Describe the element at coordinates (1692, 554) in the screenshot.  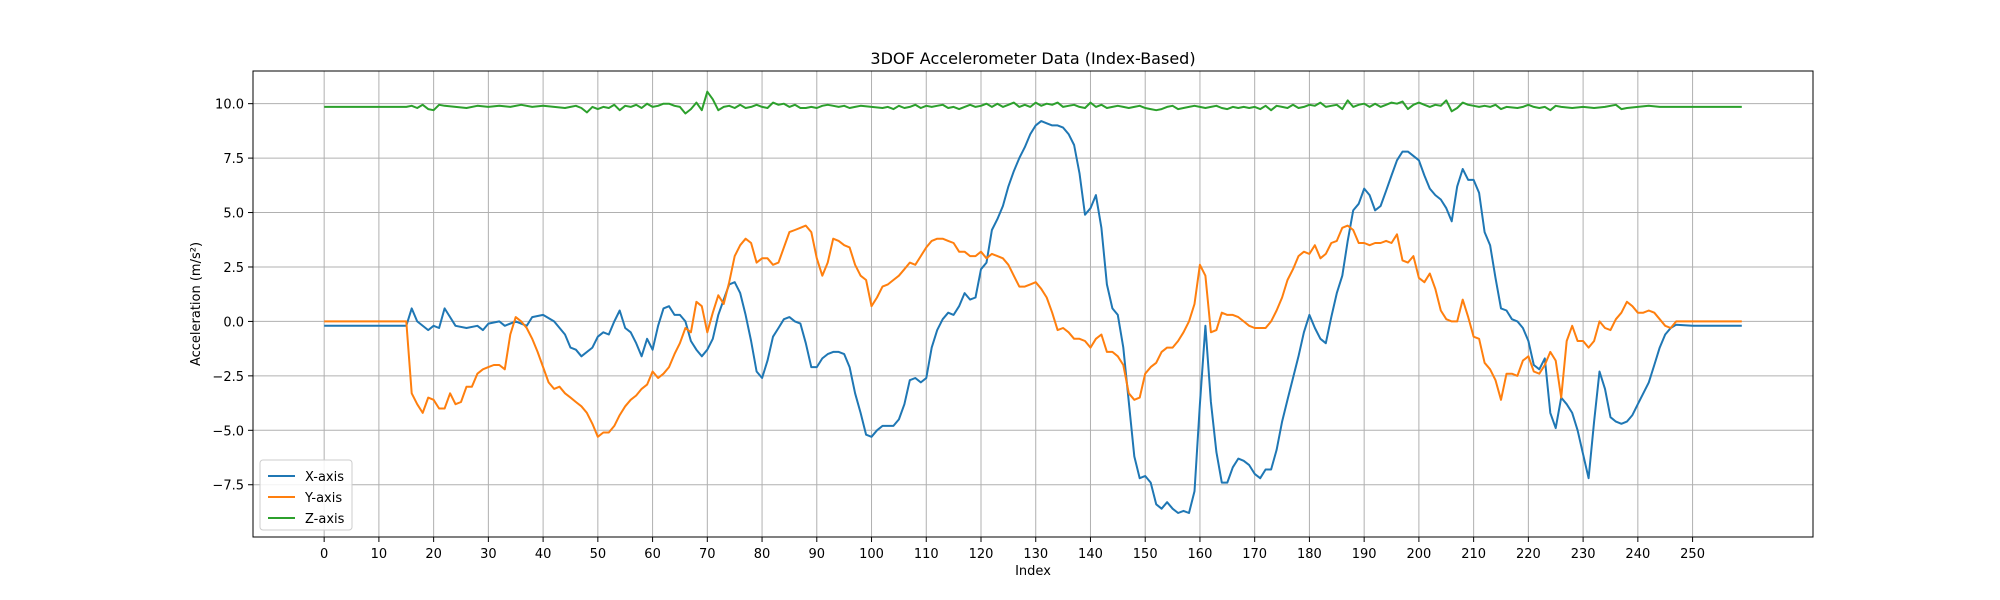
I see `x-tick-label: 250` at that location.